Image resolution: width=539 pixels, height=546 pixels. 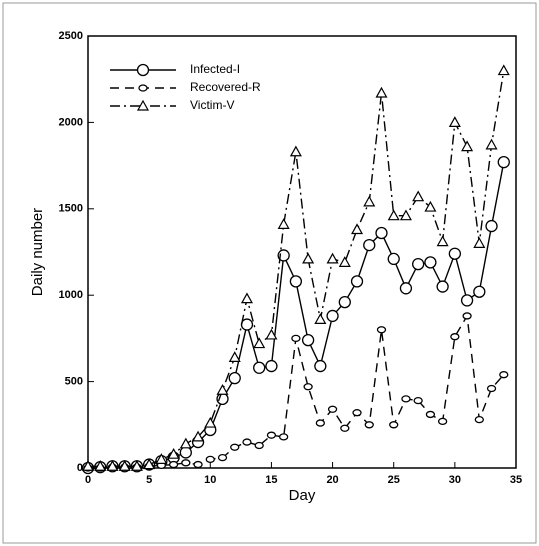 I want to click on legend-label: Recovered-R, so click(x=225, y=87).